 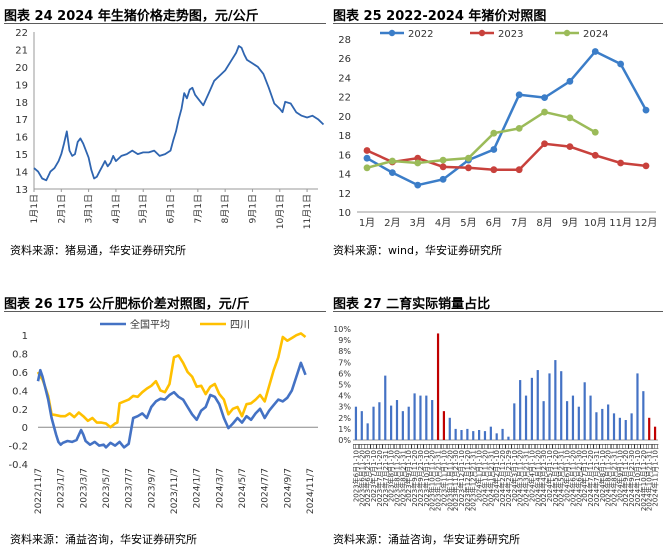 What do you see at coordinates (643, 477) in the screenshot?
I see `x-tick-label: 2024年10月11-20日` at bounding box center [643, 477].